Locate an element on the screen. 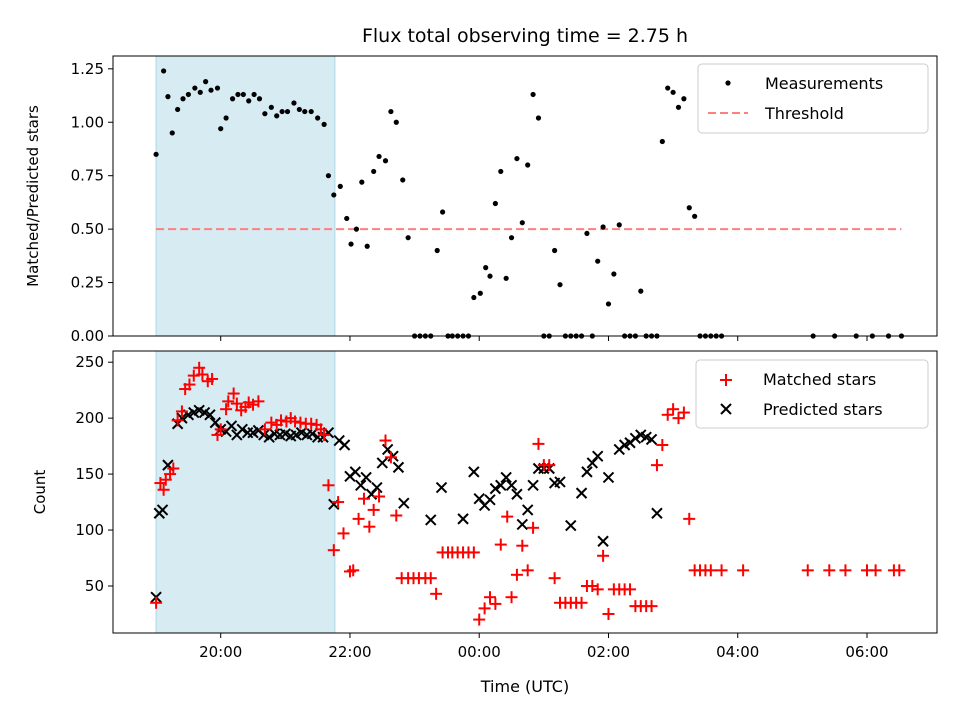  legend-matched-label: Matched stars is located at coordinates (819, 379).